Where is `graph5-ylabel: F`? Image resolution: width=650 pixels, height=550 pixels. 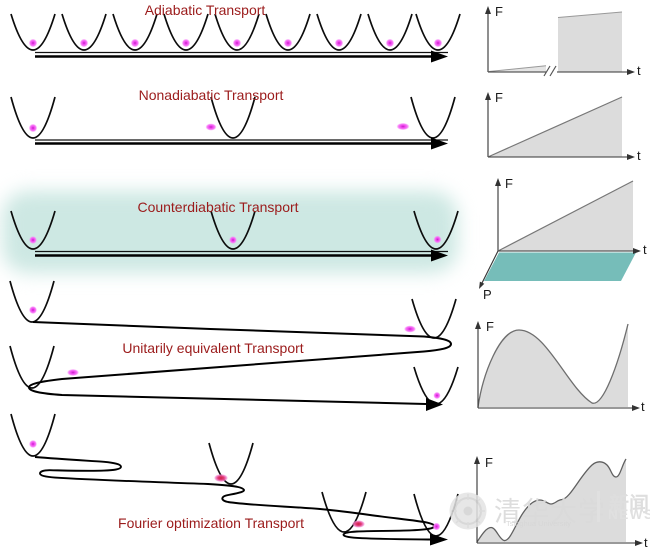
graph5-ylabel: F is located at coordinates (489, 462).